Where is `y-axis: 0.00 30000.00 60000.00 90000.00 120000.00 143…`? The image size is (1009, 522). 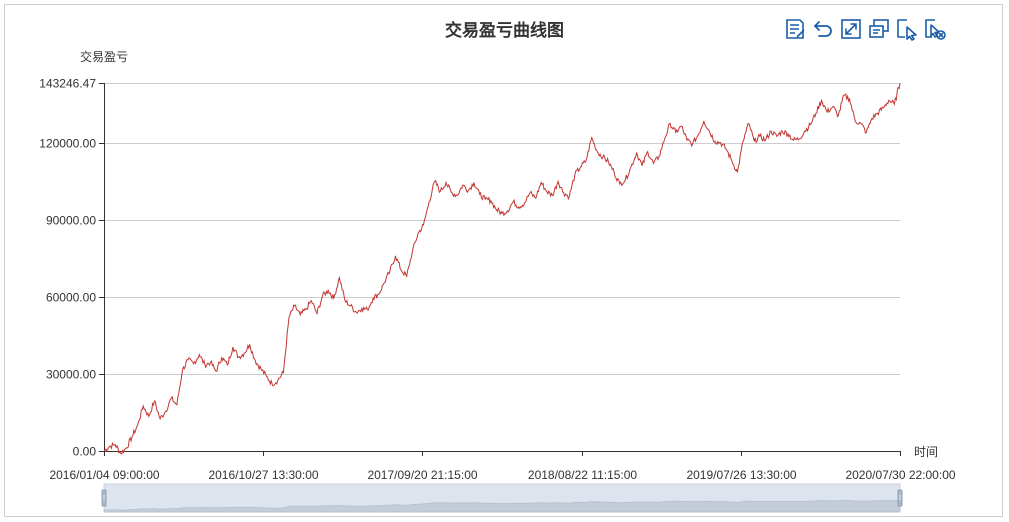 y-axis: 0.00 30000.00 60000.00 90000.00 120000.00 143… is located at coordinates (72, 268).